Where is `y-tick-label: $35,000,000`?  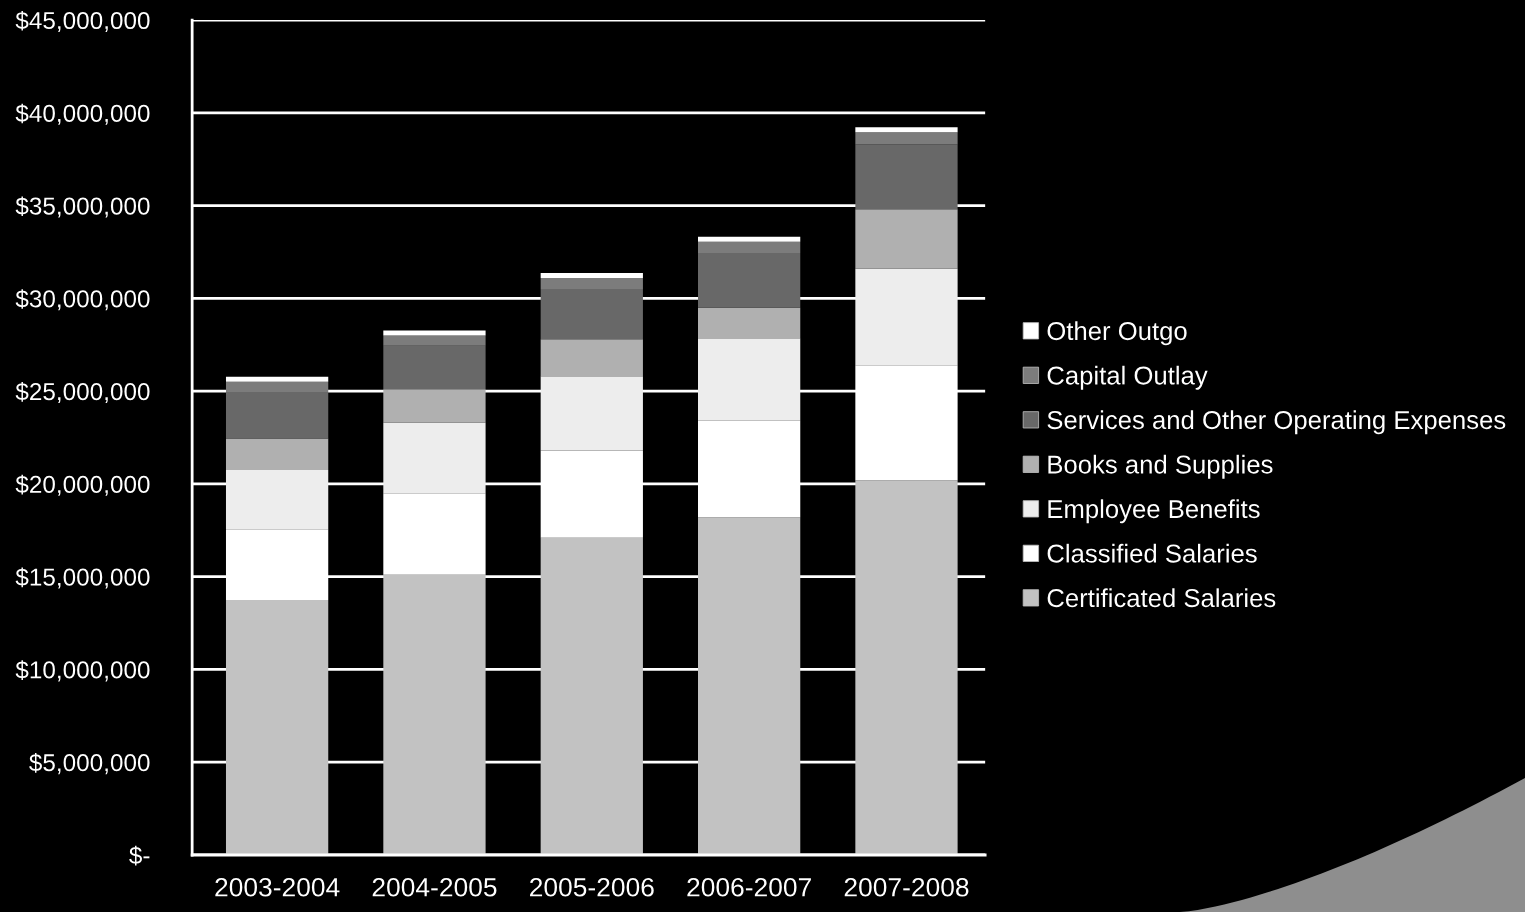 y-tick-label: $35,000,000 is located at coordinates (82, 207).